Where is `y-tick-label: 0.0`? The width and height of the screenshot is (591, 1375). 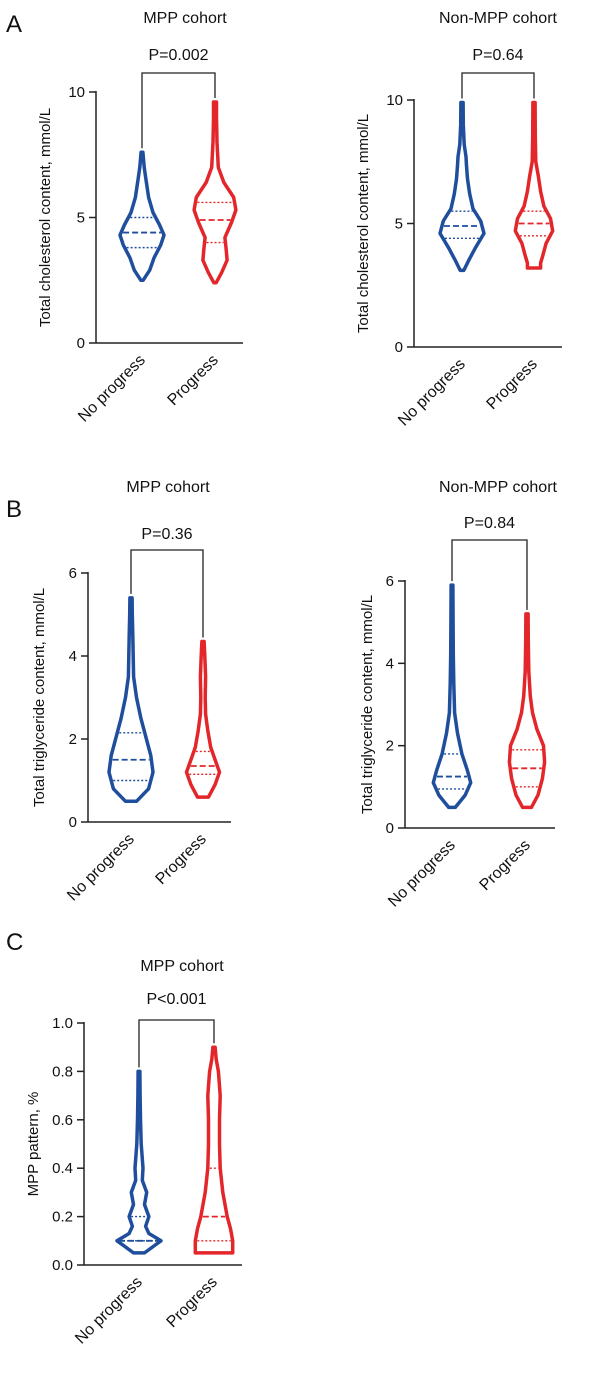
y-tick-label: 0.0 is located at coordinates (62, 1265).